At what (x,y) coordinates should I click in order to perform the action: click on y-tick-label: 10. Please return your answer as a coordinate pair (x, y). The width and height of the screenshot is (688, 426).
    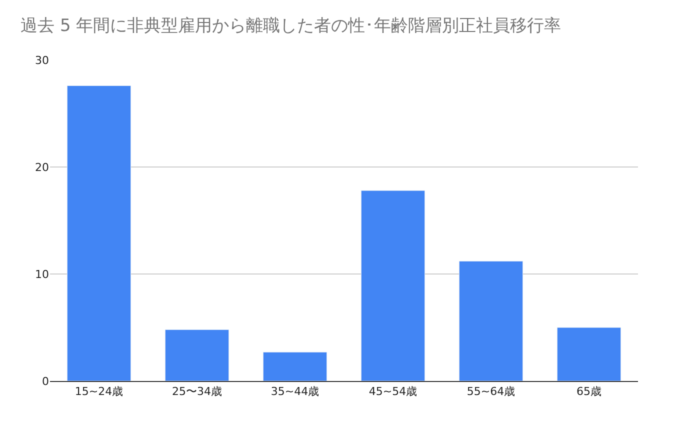
    Looking at the image, I should click on (42, 274).